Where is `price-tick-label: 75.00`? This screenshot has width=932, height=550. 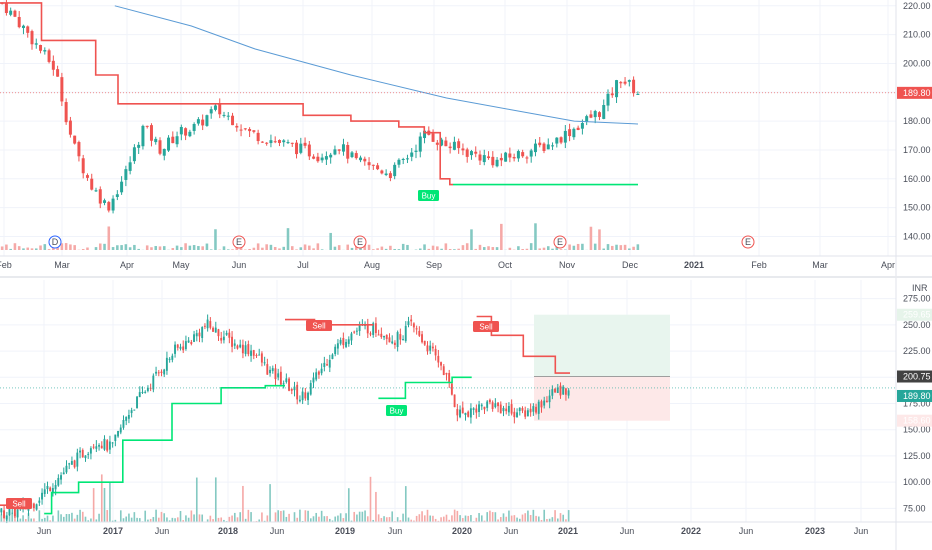
price-tick-label: 75.00 is located at coordinates (914, 508).